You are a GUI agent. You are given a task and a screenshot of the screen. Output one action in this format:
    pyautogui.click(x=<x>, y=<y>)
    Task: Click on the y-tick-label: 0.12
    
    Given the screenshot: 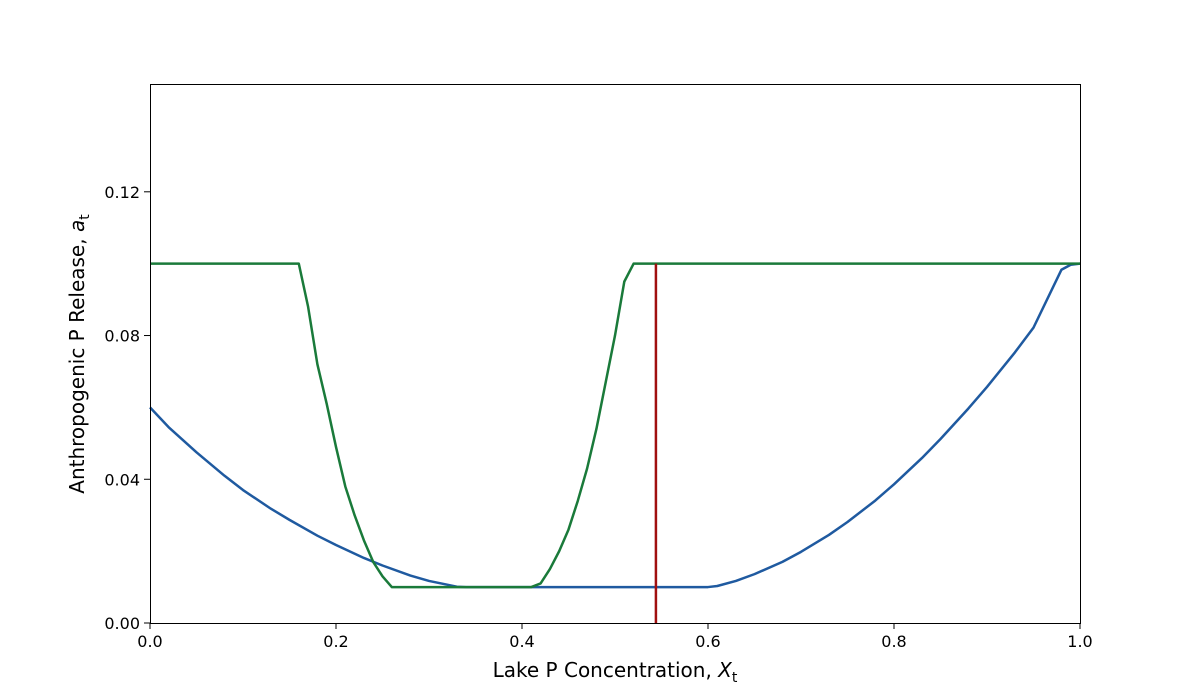 What is the action you would take?
    pyautogui.click(x=122, y=192)
    